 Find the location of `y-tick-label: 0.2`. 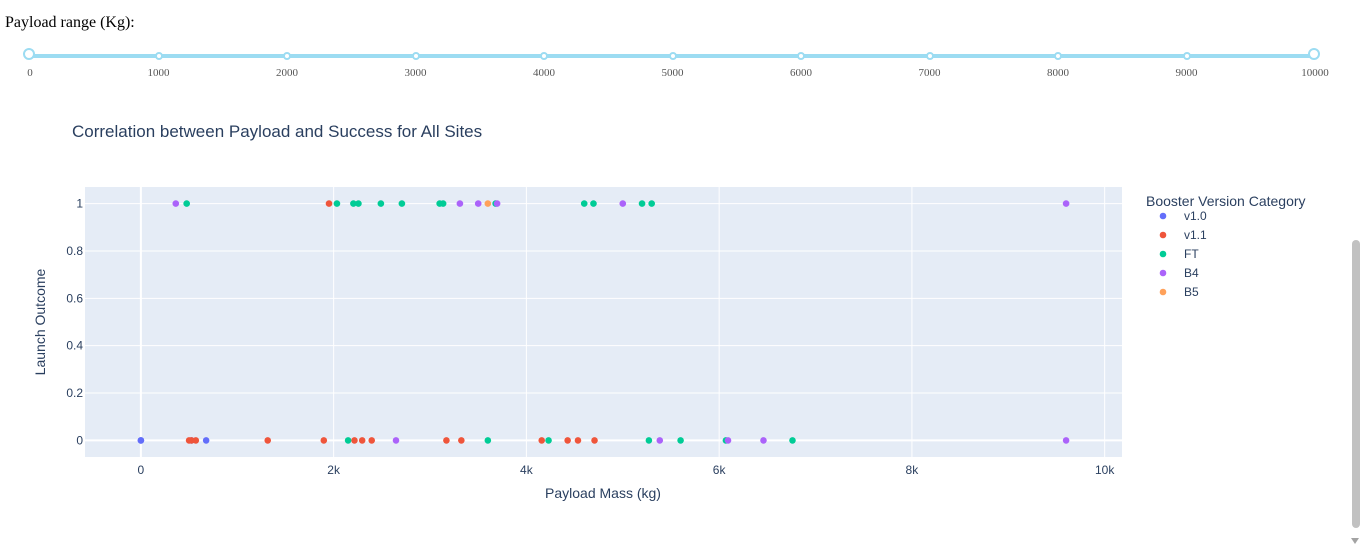

y-tick-label: 0.2 is located at coordinates (74, 393).